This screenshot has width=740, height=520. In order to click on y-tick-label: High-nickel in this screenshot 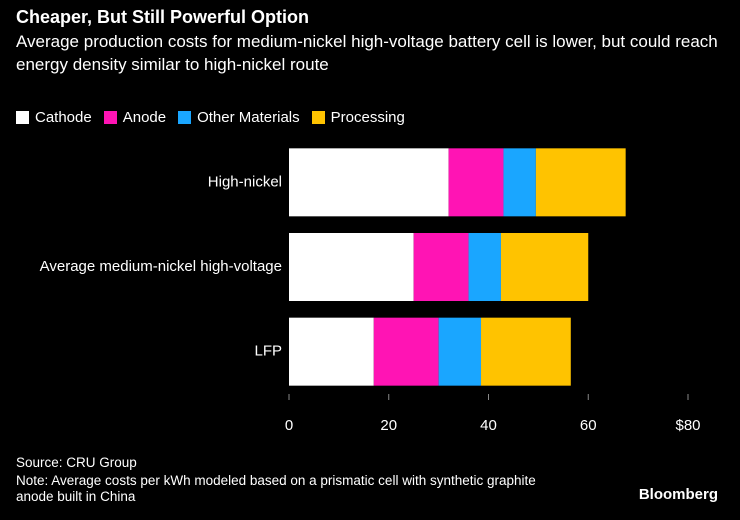, I will do `click(245, 181)`.